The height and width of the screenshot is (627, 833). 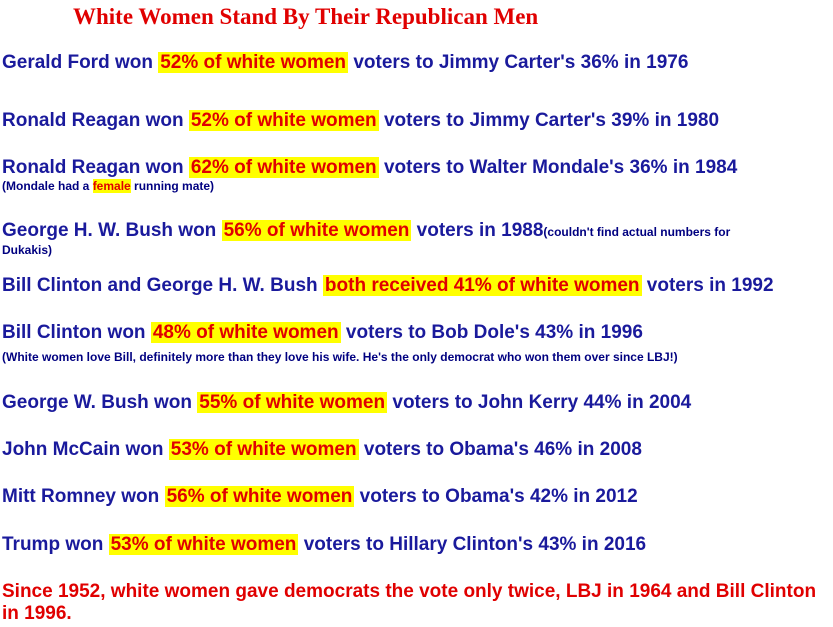 What do you see at coordinates (549, 120) in the screenshot?
I see `statement-text: voters to Jimmy Carter's 39% in 1980` at bounding box center [549, 120].